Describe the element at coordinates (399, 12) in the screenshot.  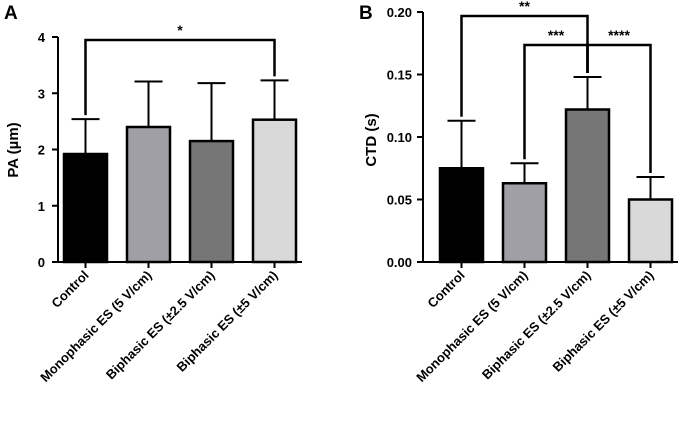
I see `y-tick-label: 0.20` at that location.